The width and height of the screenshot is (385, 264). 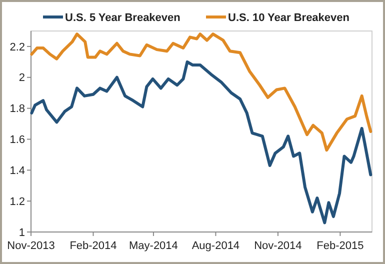 I want to click on x-tick-label: Feb-2014, so click(x=93, y=246).